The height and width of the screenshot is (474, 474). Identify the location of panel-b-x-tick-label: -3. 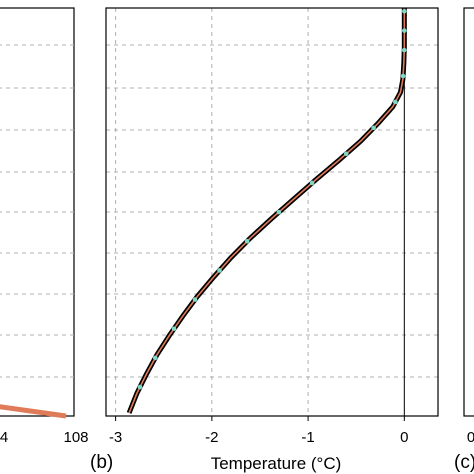
(115, 437).